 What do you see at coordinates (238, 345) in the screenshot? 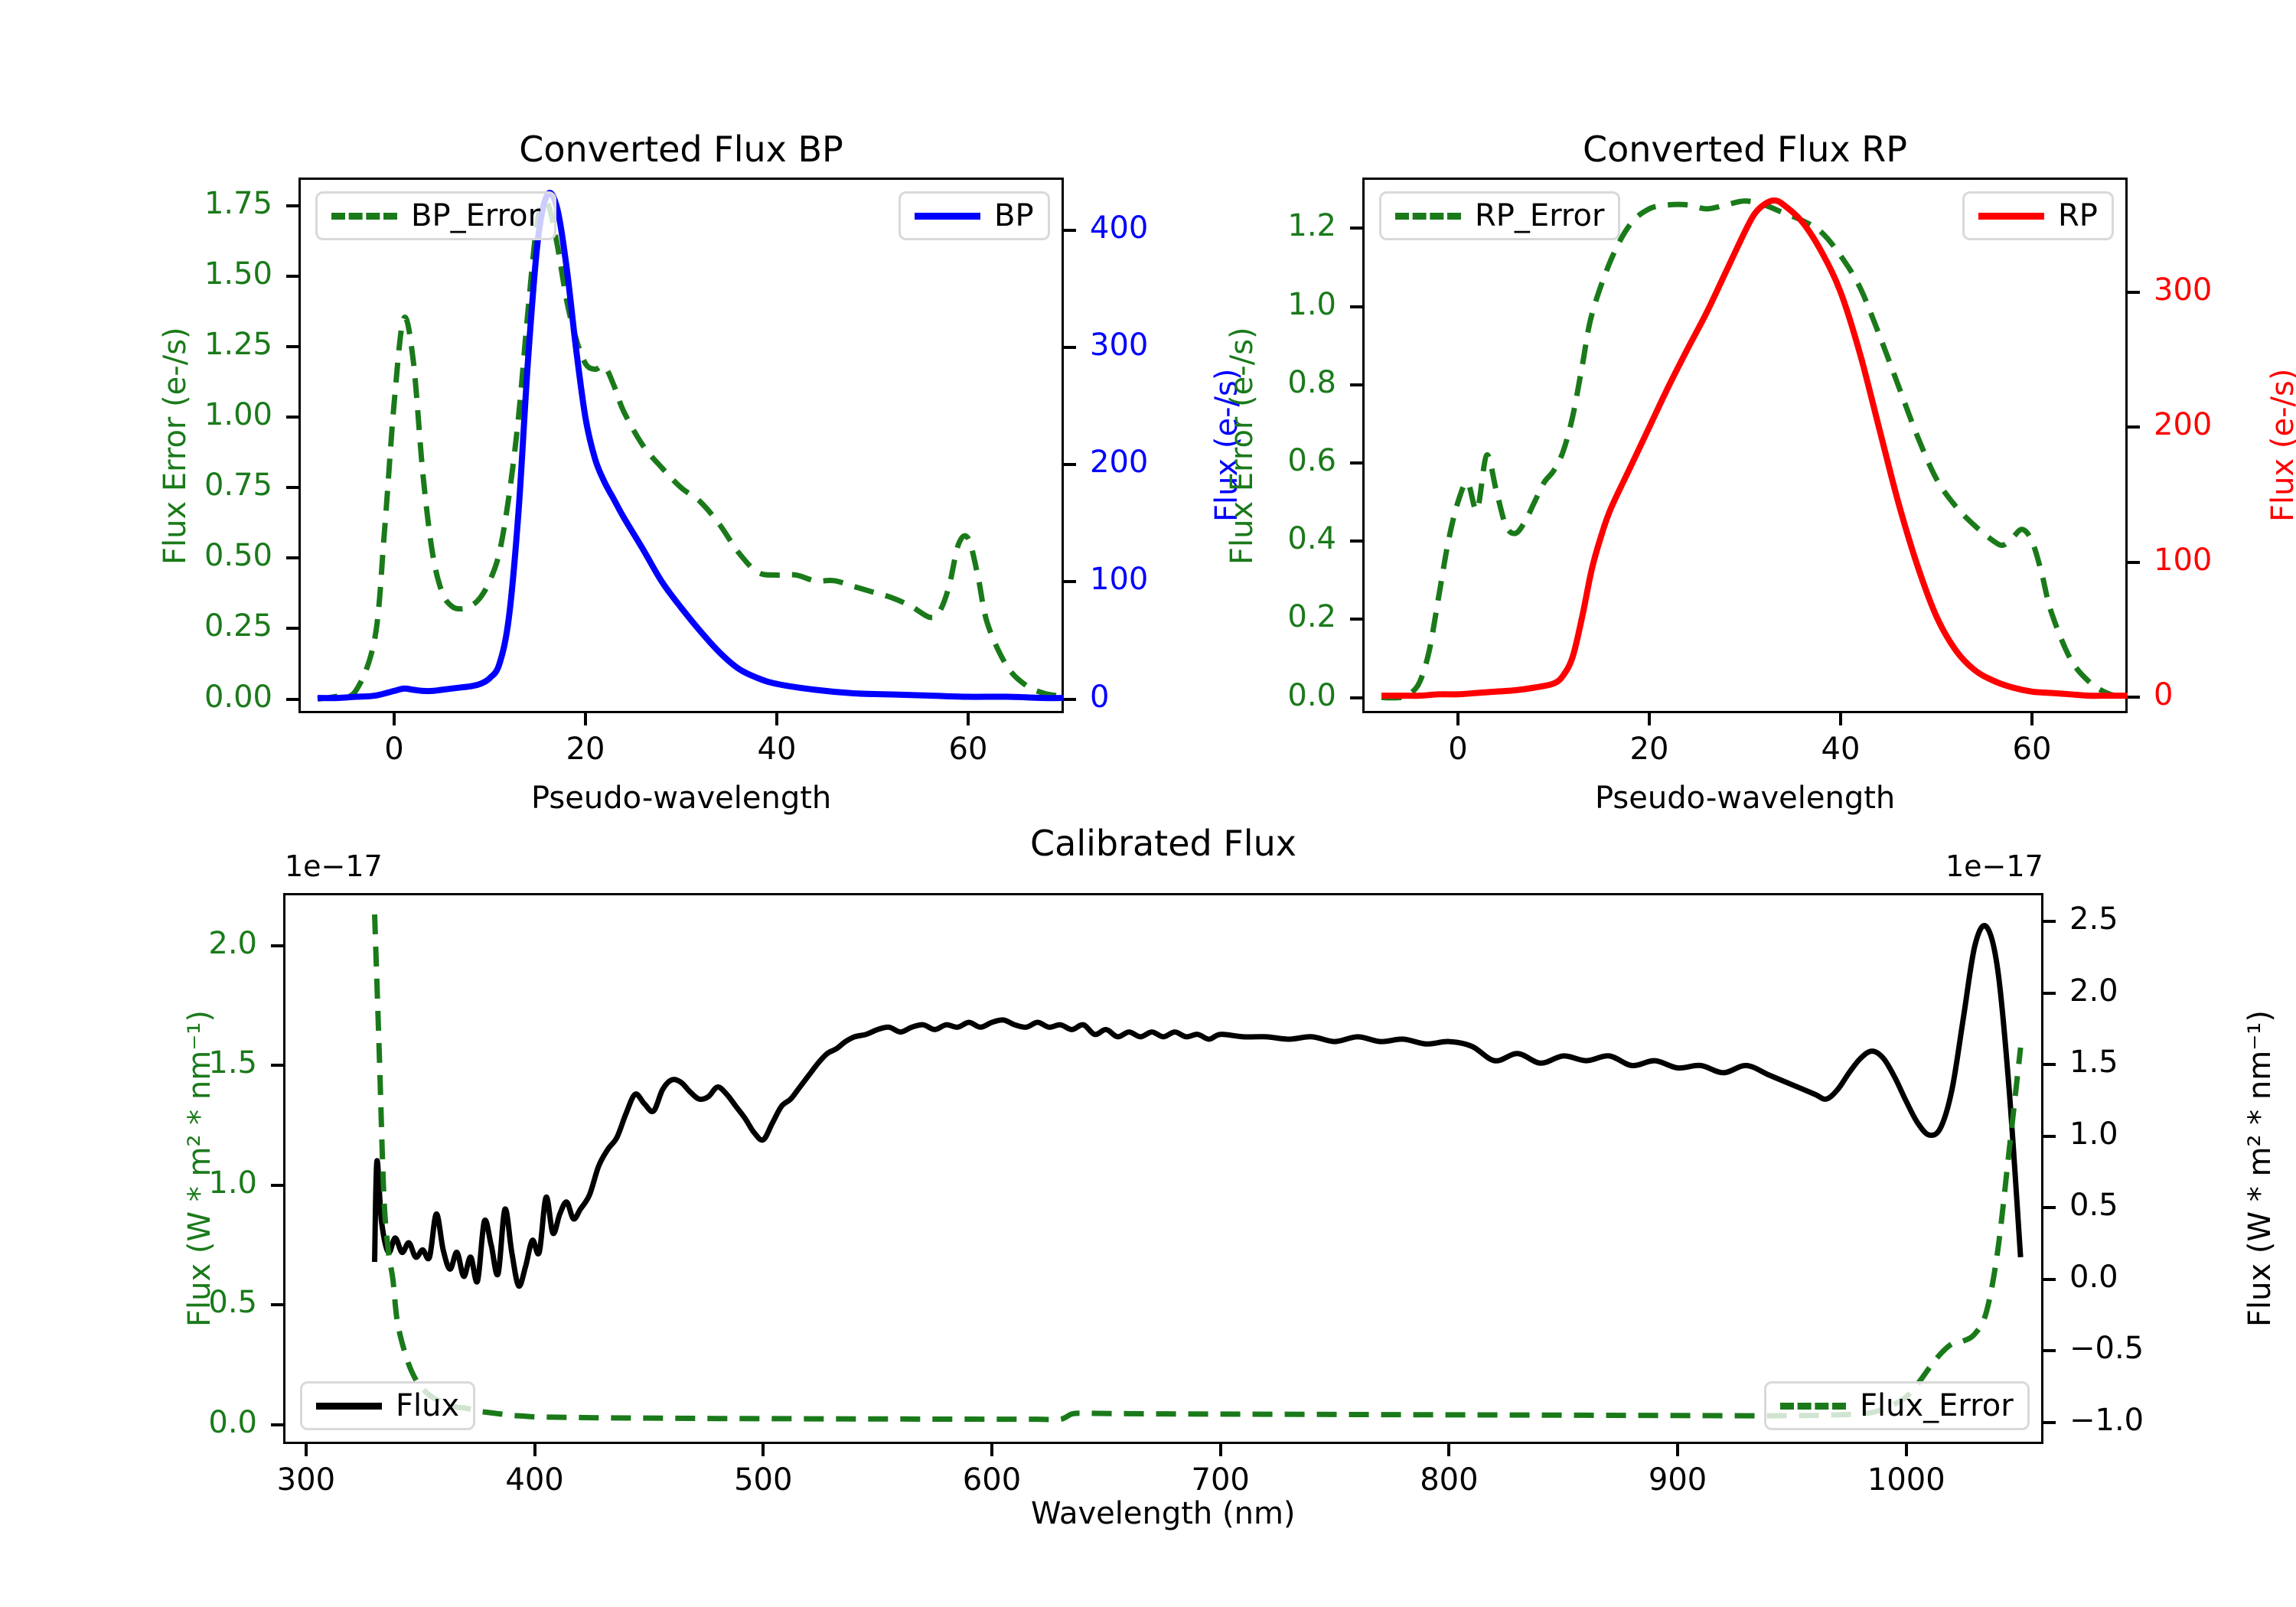
I see `tick-label: 1.25` at bounding box center [238, 345].